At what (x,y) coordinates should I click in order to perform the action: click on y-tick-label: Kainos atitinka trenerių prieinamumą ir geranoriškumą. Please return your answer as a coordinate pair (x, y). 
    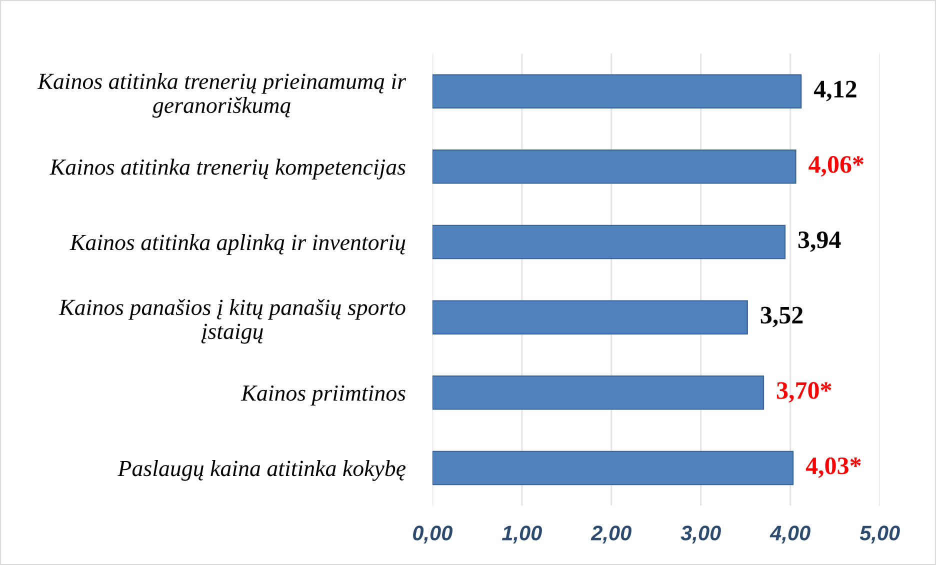
    Looking at the image, I should click on (221, 95).